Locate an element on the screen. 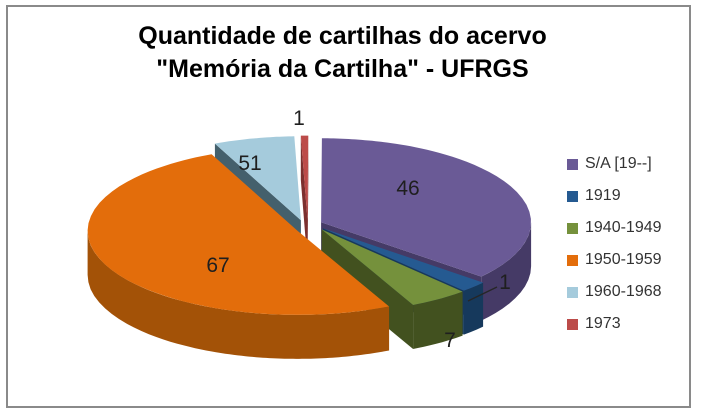  pie-slice-2-top is located at coordinates (392, 267).